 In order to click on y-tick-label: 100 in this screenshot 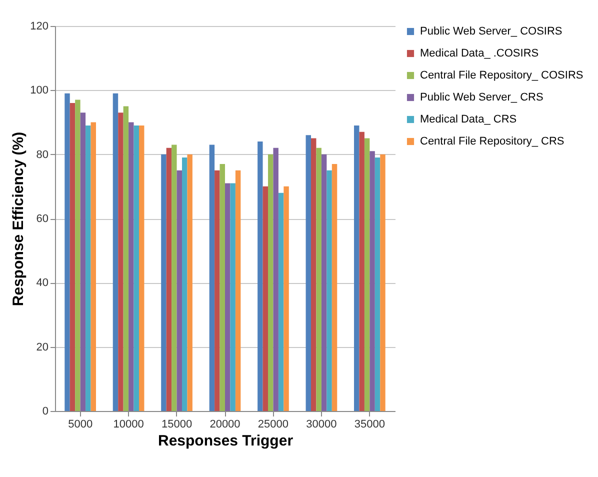, I will do `click(39, 90)`.